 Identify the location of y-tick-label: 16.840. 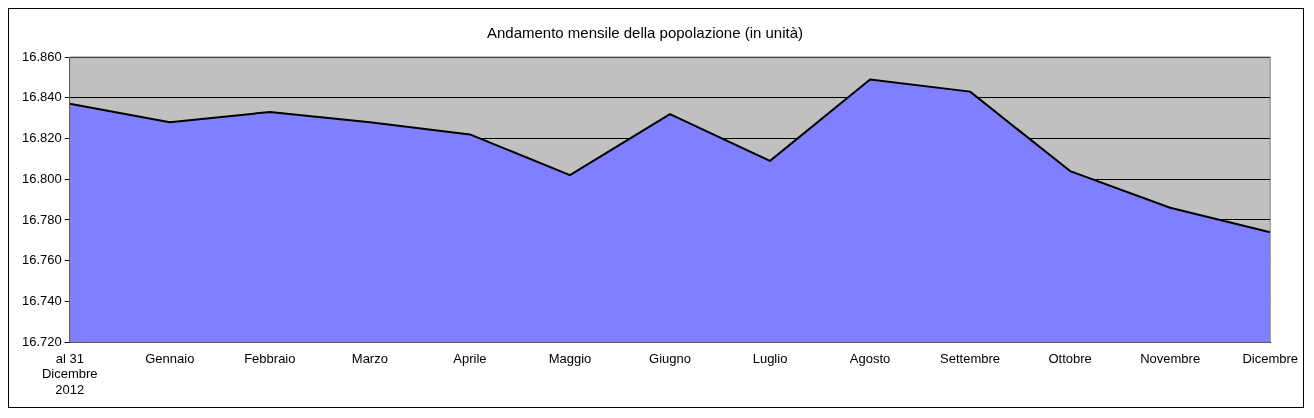
(42, 97).